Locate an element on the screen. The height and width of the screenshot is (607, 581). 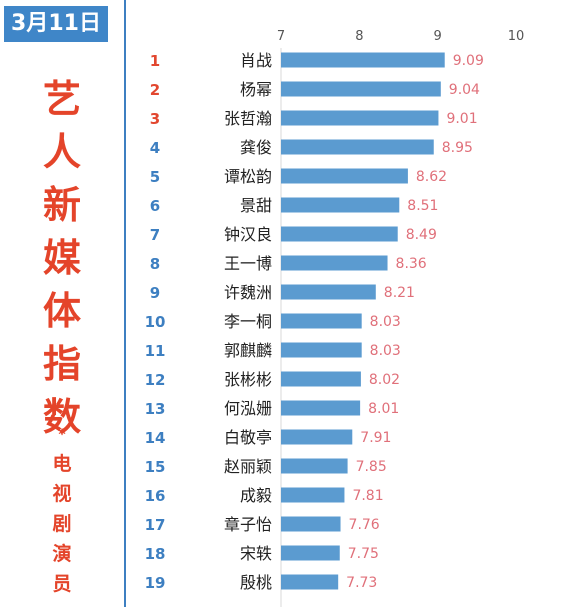
panel-divider is located at coordinates (125, 303).